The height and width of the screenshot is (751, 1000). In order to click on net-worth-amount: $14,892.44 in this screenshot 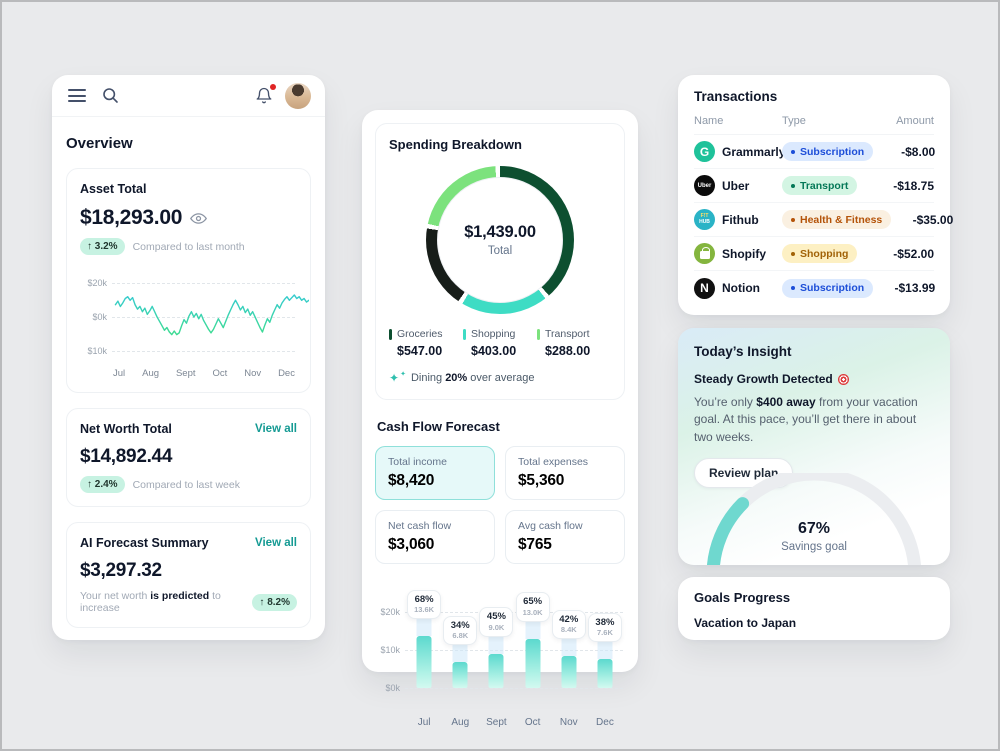, I will do `click(126, 456)`.